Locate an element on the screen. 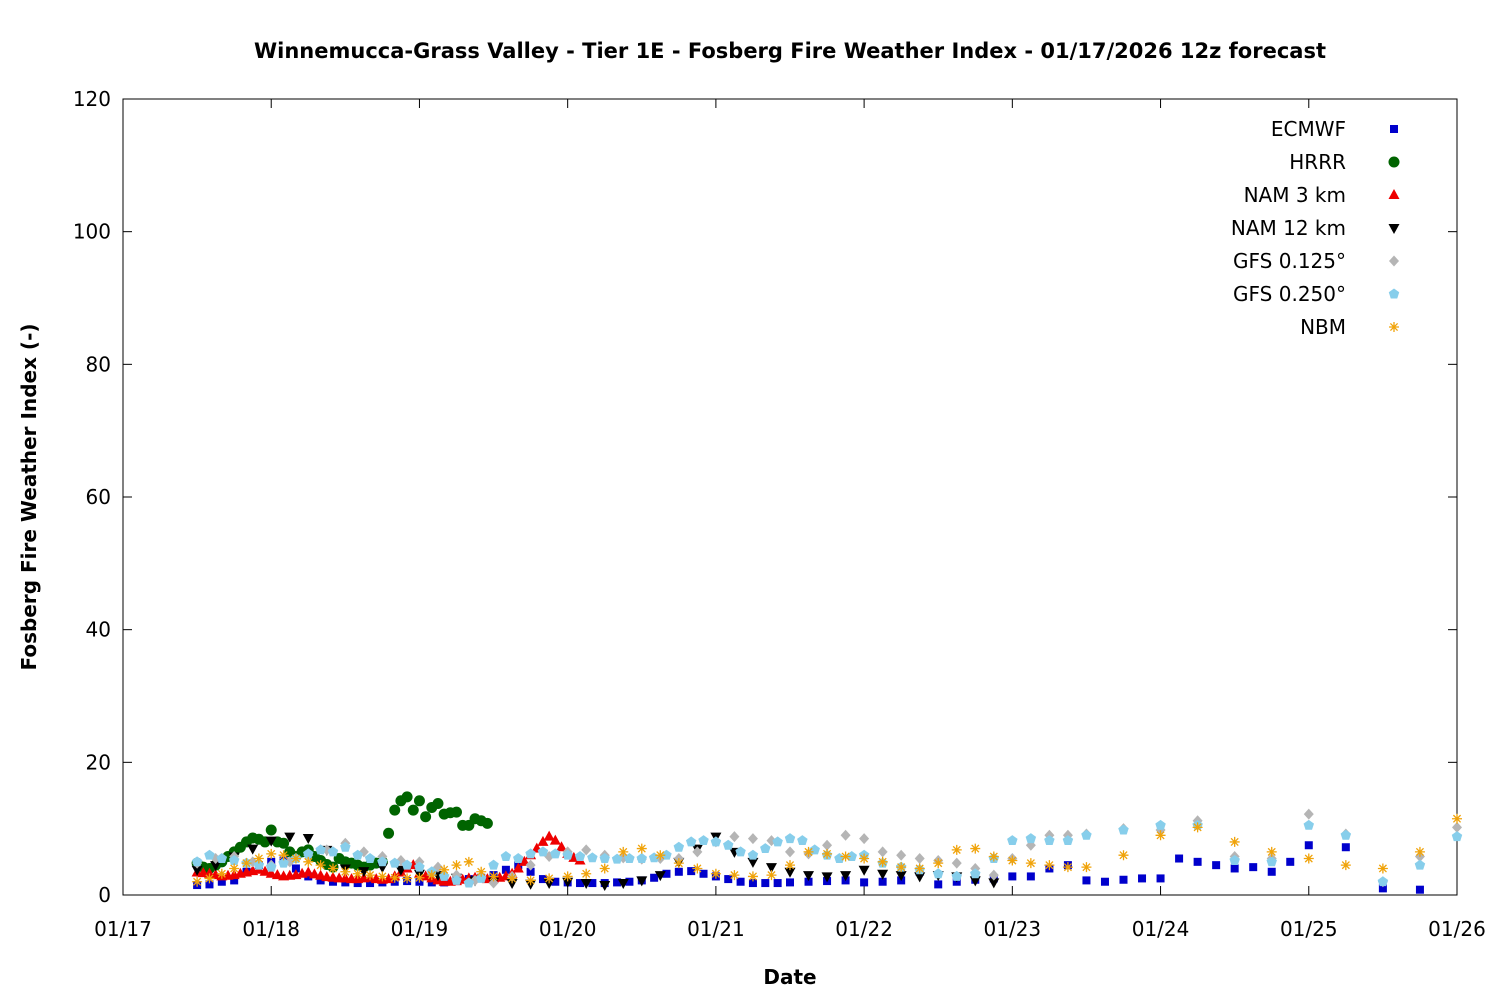 Image resolution: width=1500 pixels, height=1000 pixels. x-tick-label: 01/22 is located at coordinates (864, 929).